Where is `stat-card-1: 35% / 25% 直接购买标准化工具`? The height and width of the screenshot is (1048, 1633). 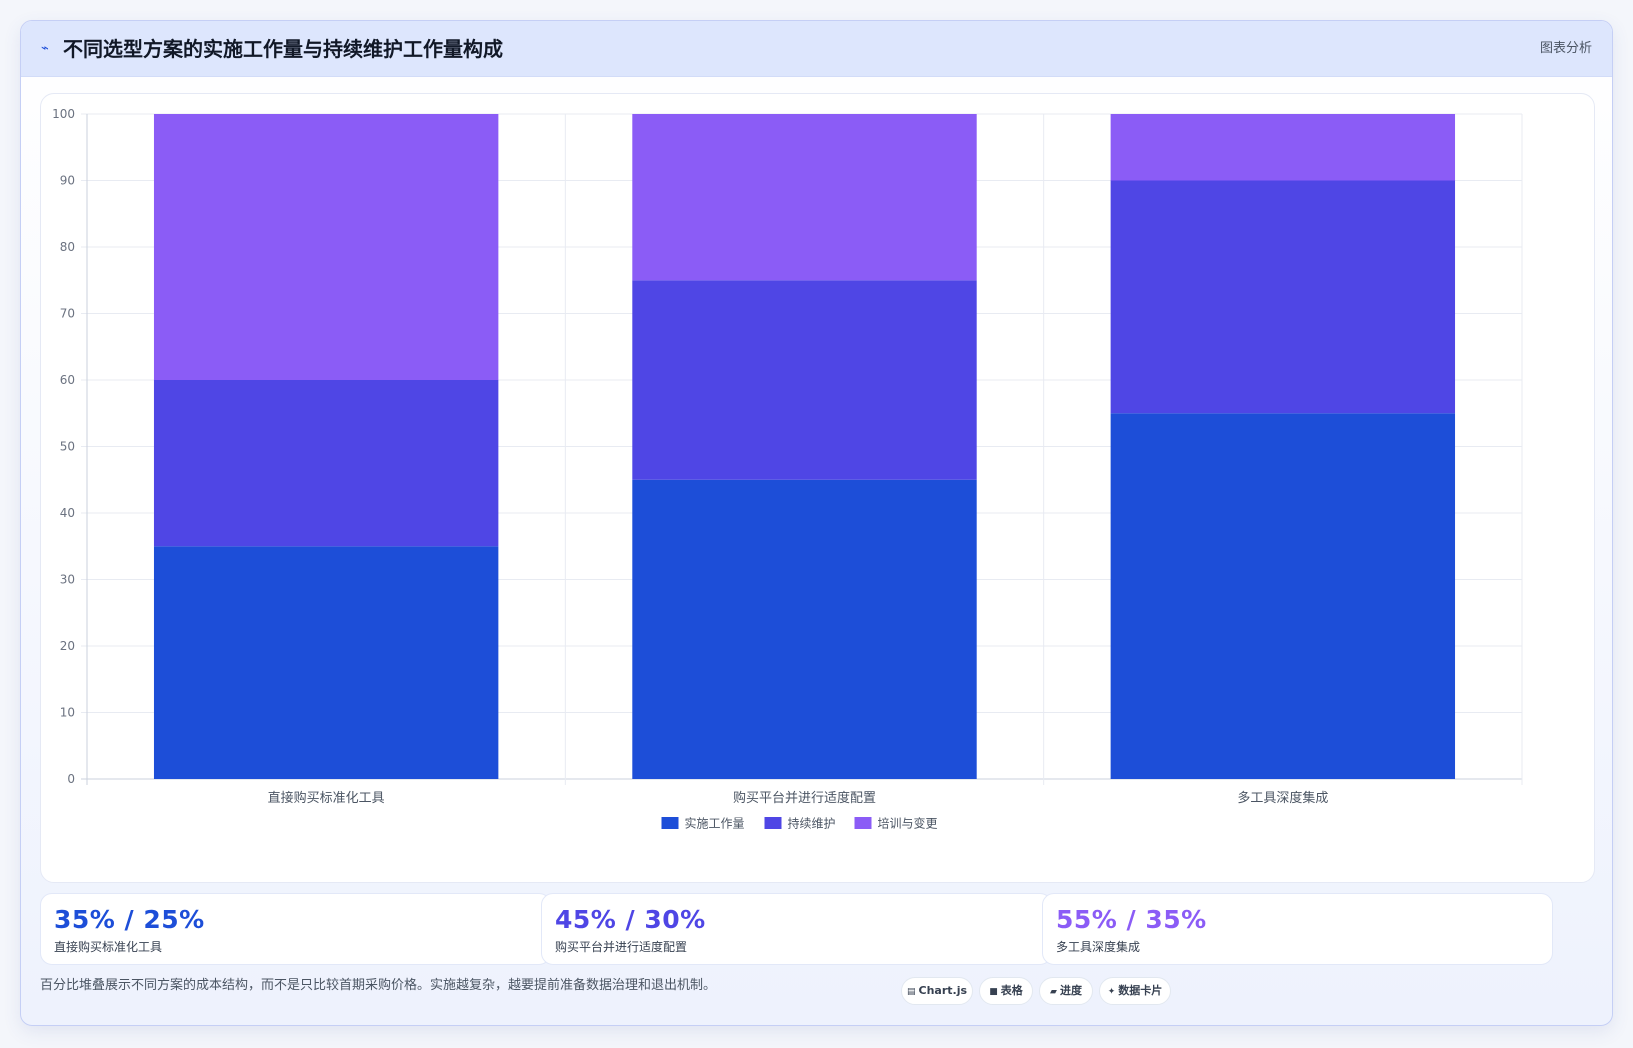
stat-card-1: 35% / 25% 直接购买标准化工具 is located at coordinates (295, 929).